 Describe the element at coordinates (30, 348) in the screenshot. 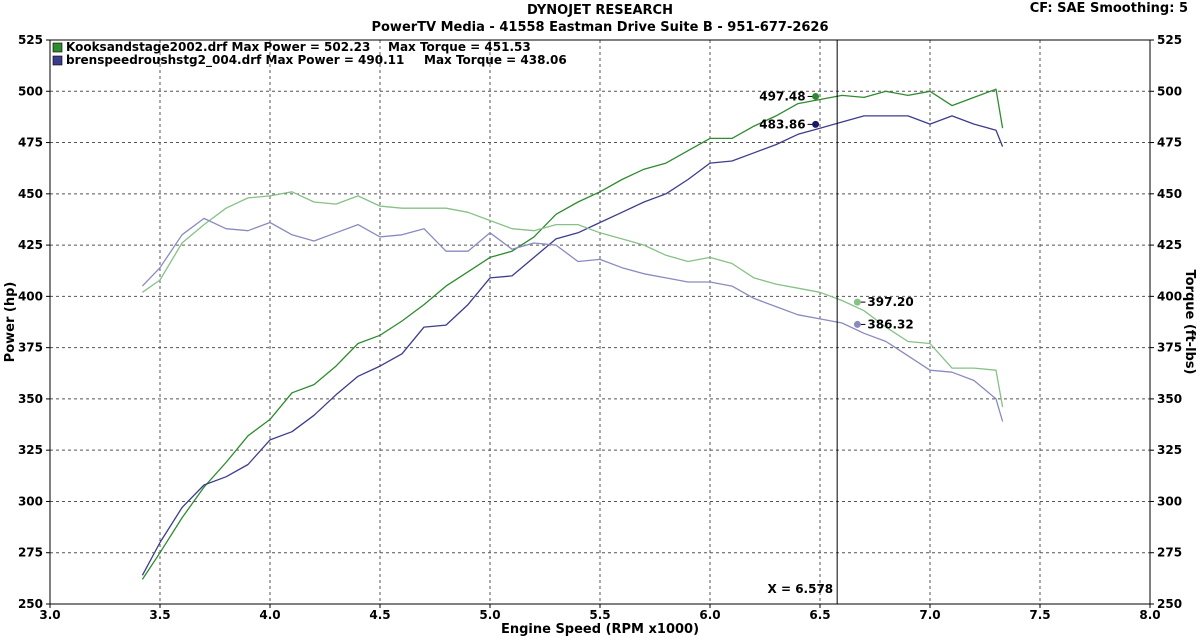

I see `y-tick-label-left: 375` at that location.